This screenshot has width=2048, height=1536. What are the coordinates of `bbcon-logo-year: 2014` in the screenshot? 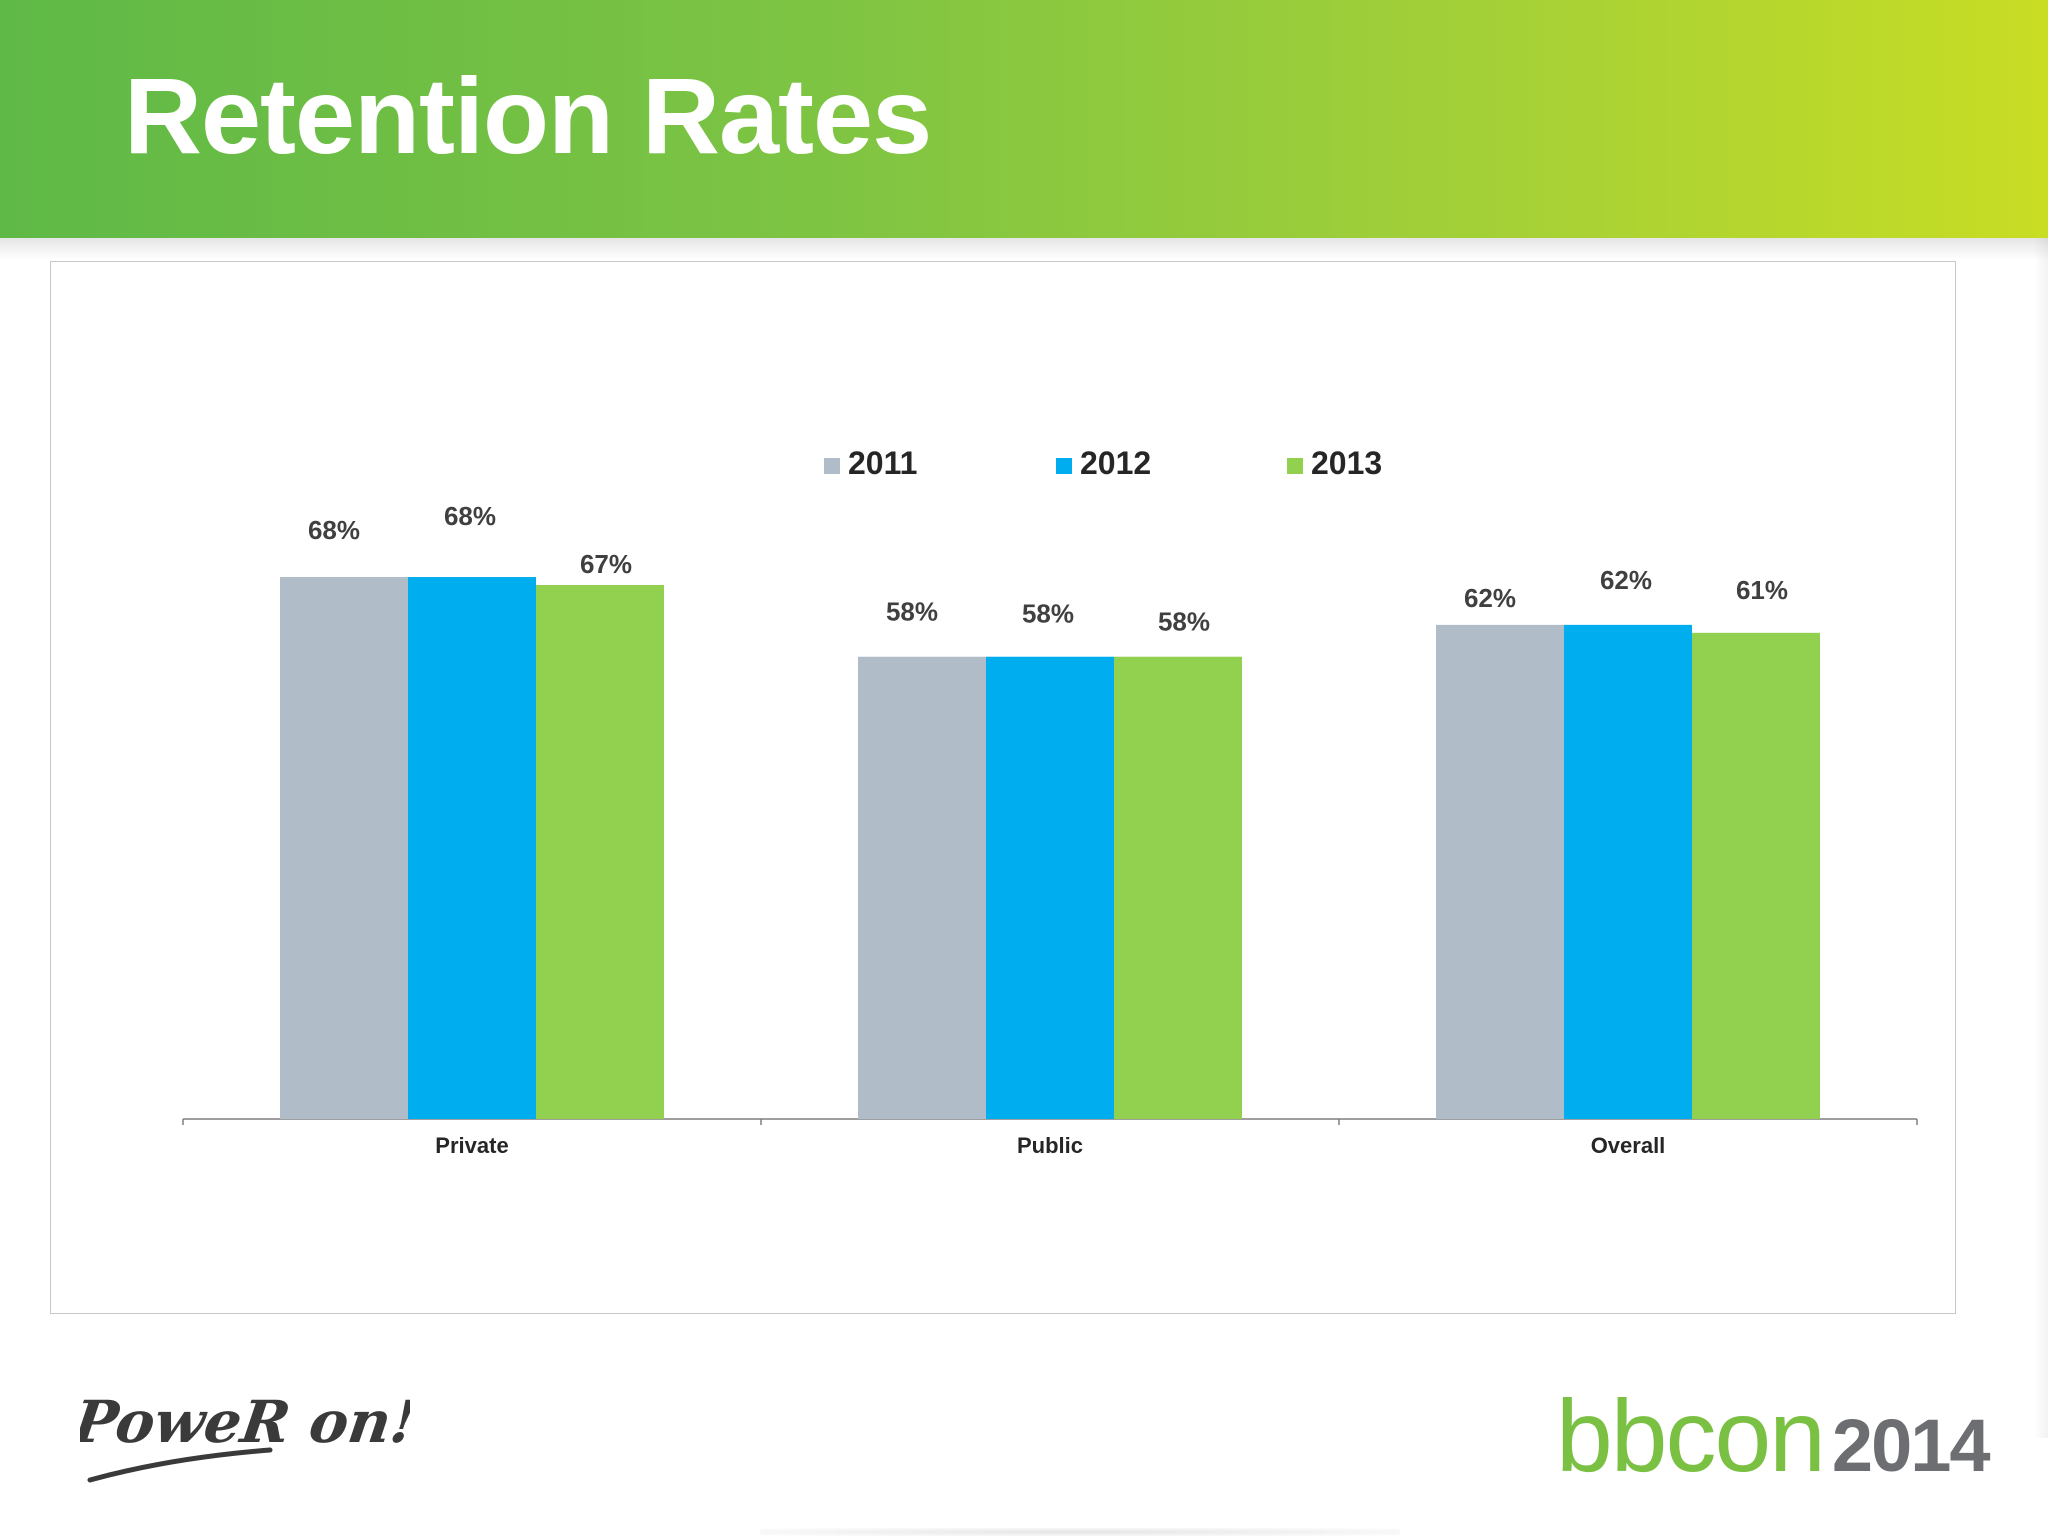 It's located at (1911, 1445).